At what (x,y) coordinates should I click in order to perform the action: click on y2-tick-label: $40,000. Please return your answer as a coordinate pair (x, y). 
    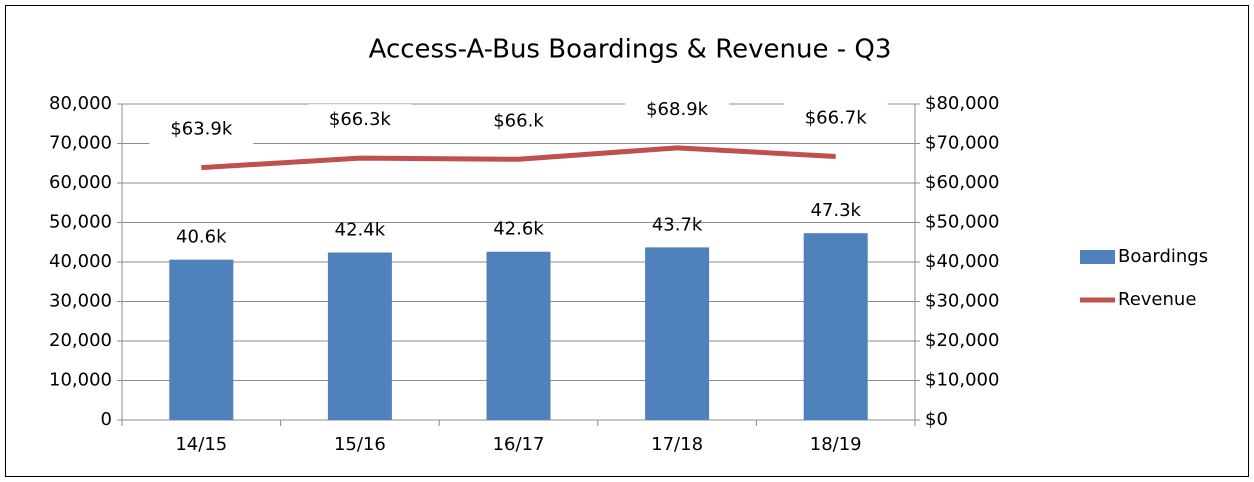
    Looking at the image, I should click on (962, 261).